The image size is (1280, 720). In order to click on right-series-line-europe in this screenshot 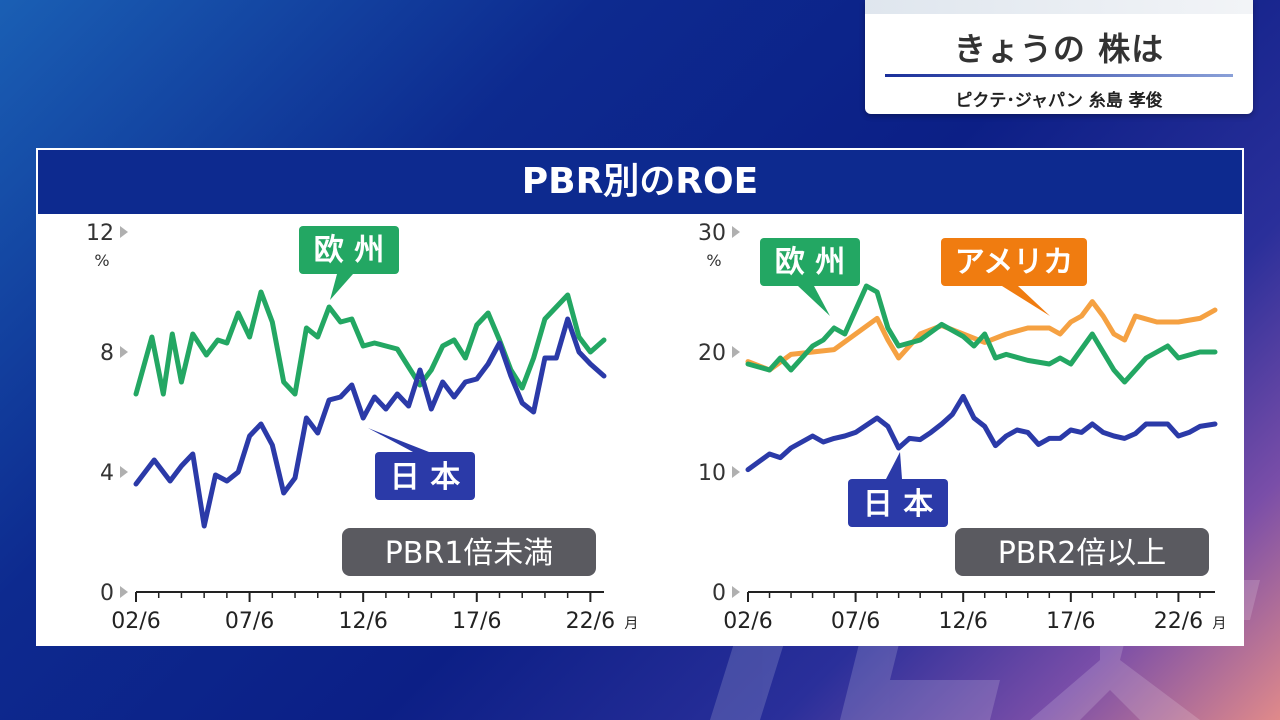, I will do `click(981, 334)`.